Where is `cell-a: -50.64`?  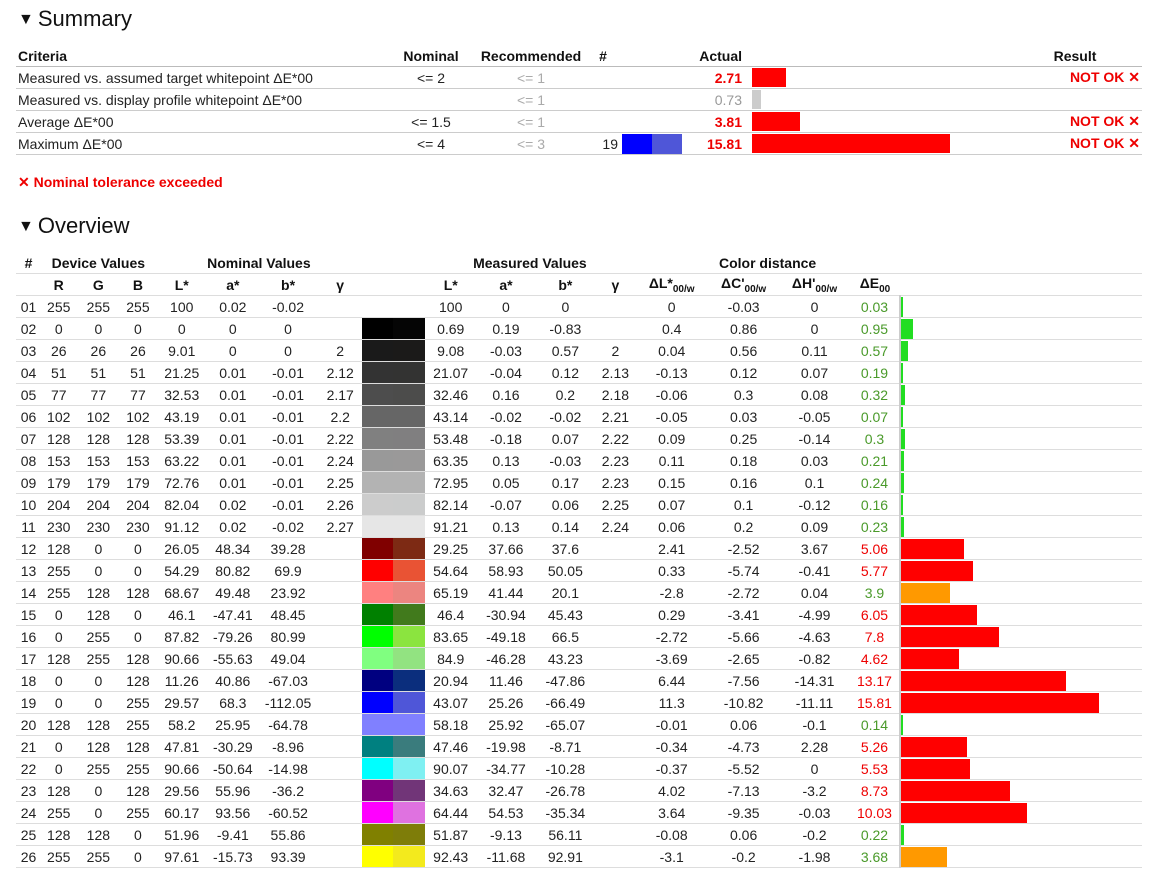 cell-a: -50.64 is located at coordinates (232, 768).